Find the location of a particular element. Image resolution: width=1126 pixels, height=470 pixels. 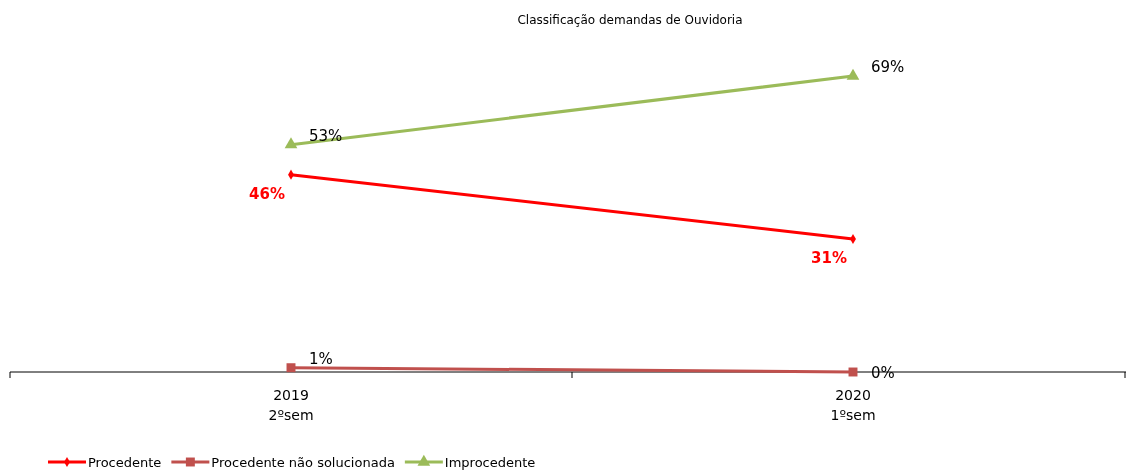

legend-label: Improcedente is located at coordinates (490, 462).